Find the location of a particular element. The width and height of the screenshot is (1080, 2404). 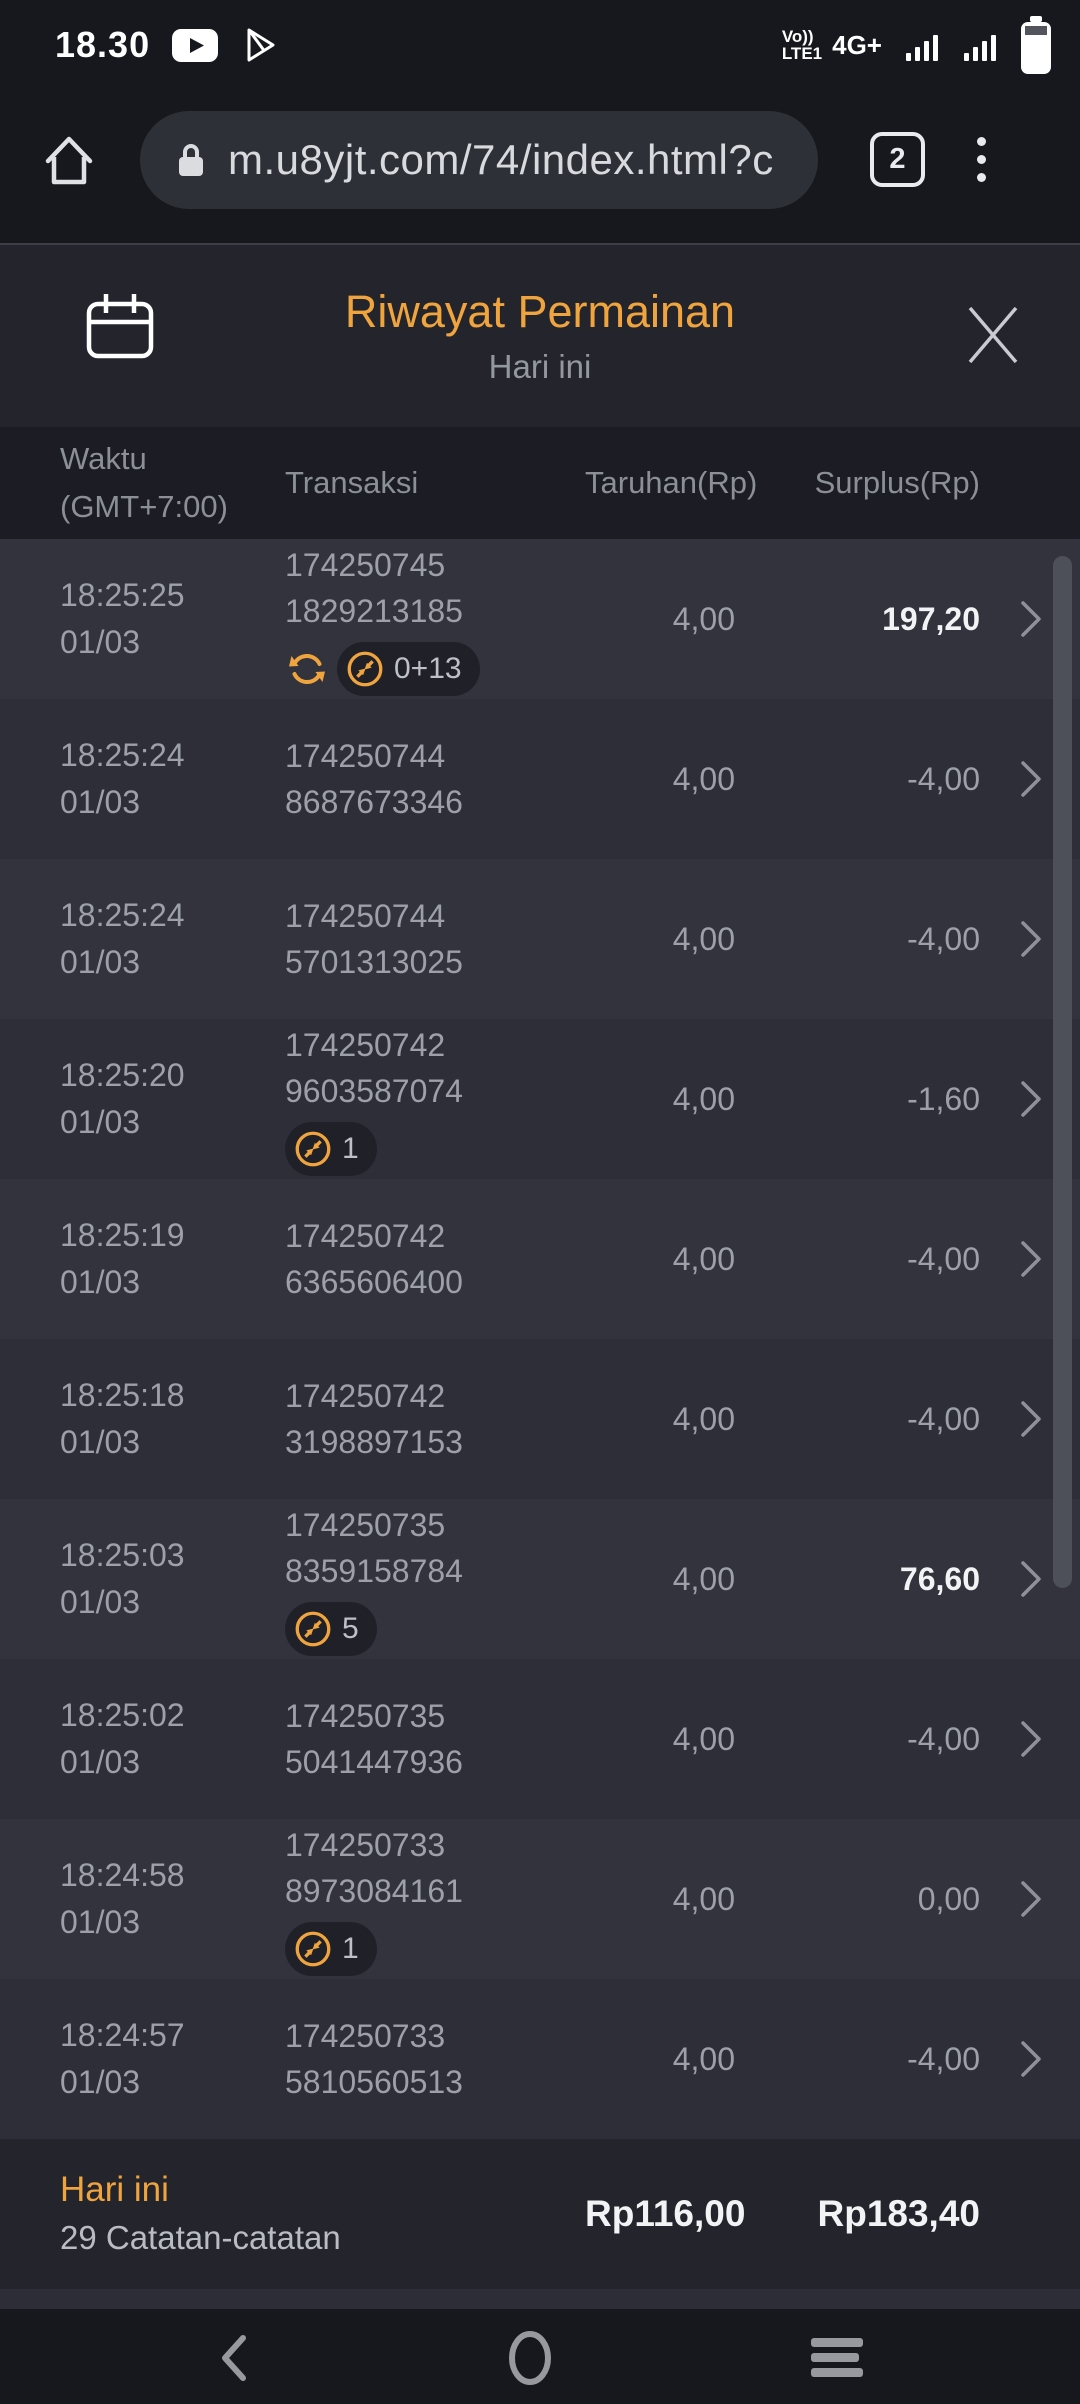

row-time-cell: 18:24:58 01/03 is located at coordinates (172, 1899).